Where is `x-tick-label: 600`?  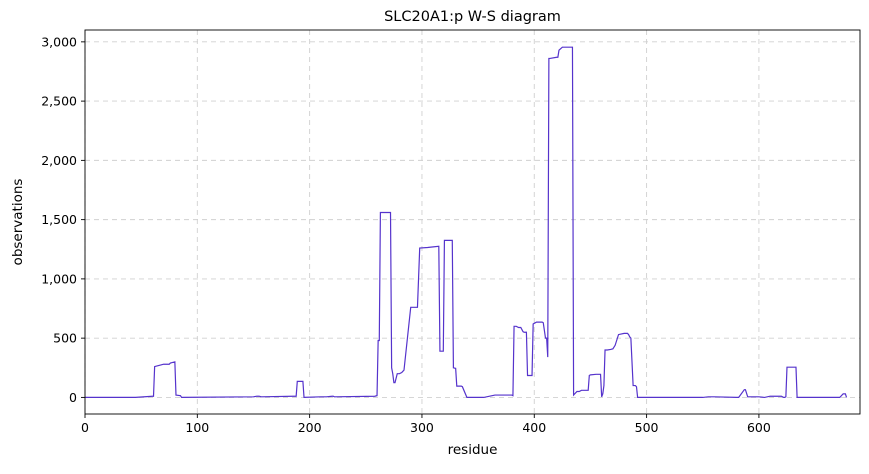 x-tick-label: 600 is located at coordinates (759, 427).